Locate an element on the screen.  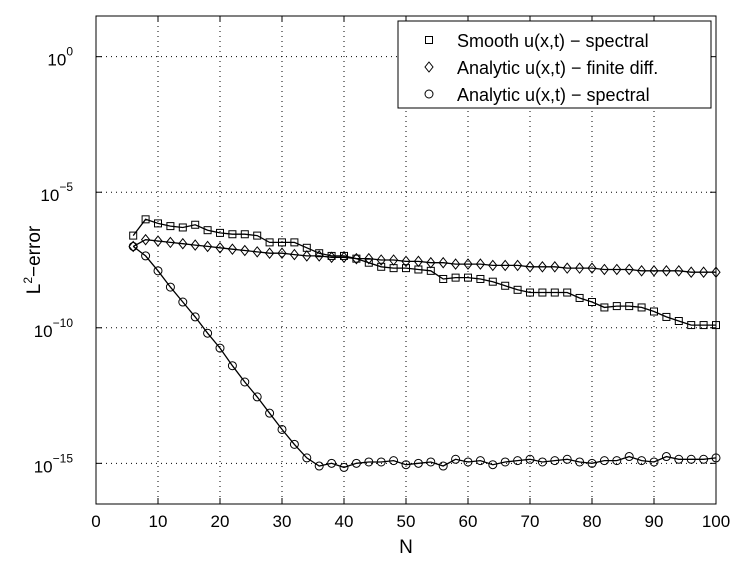
legend-marker-circle is located at coordinates (429, 94).